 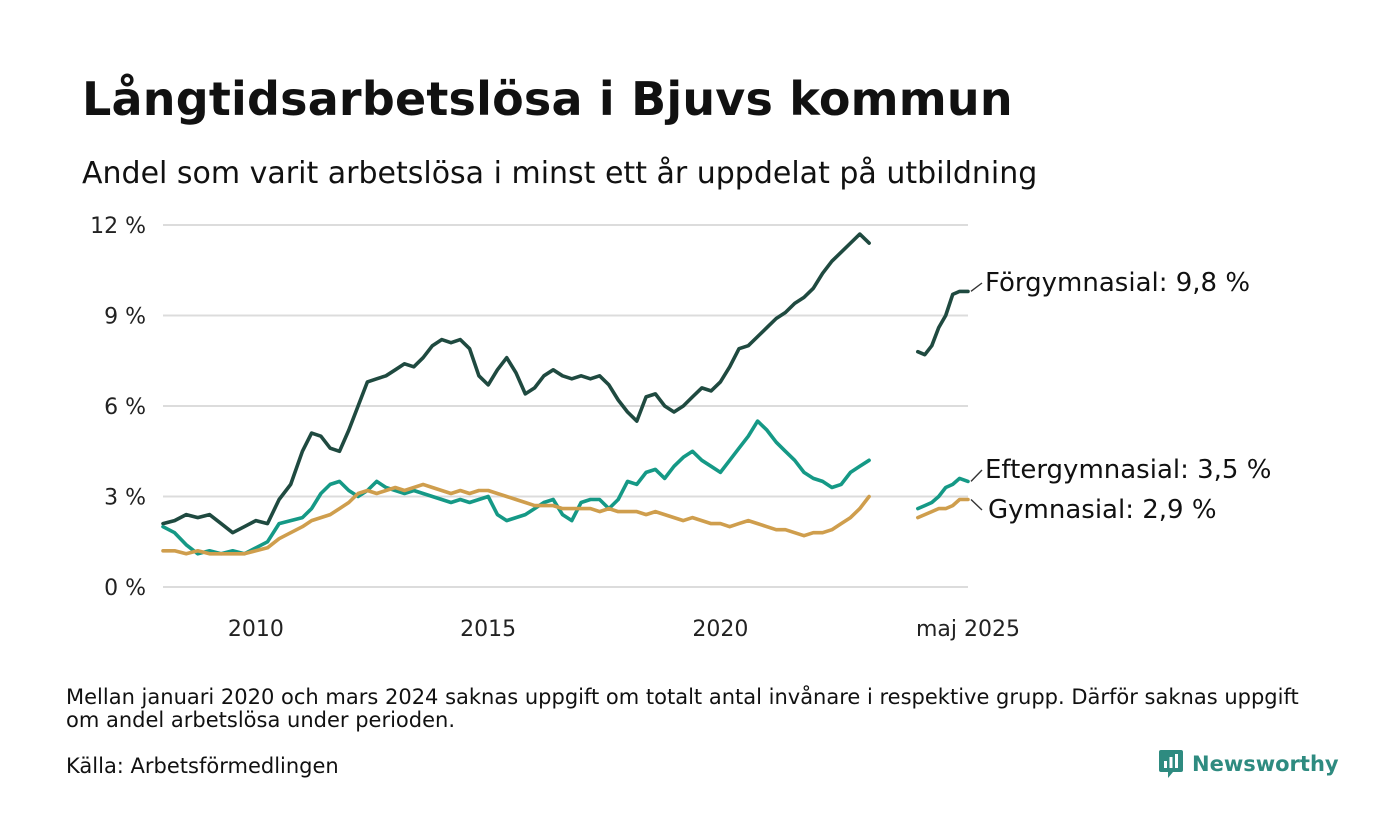 What do you see at coordinates (1128, 470) in the screenshot?
I see `series-label-eftergymnasial: Eftergymnasial: 3,5 %` at bounding box center [1128, 470].